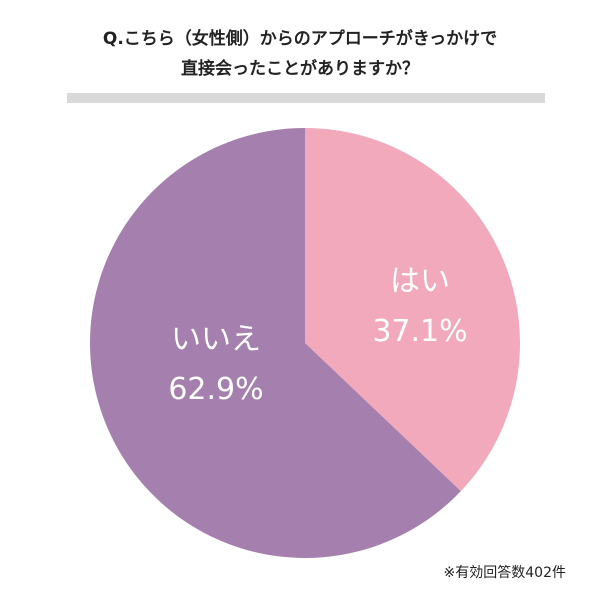  What do you see at coordinates (306, 98) in the screenshot?
I see `title-divider` at bounding box center [306, 98].